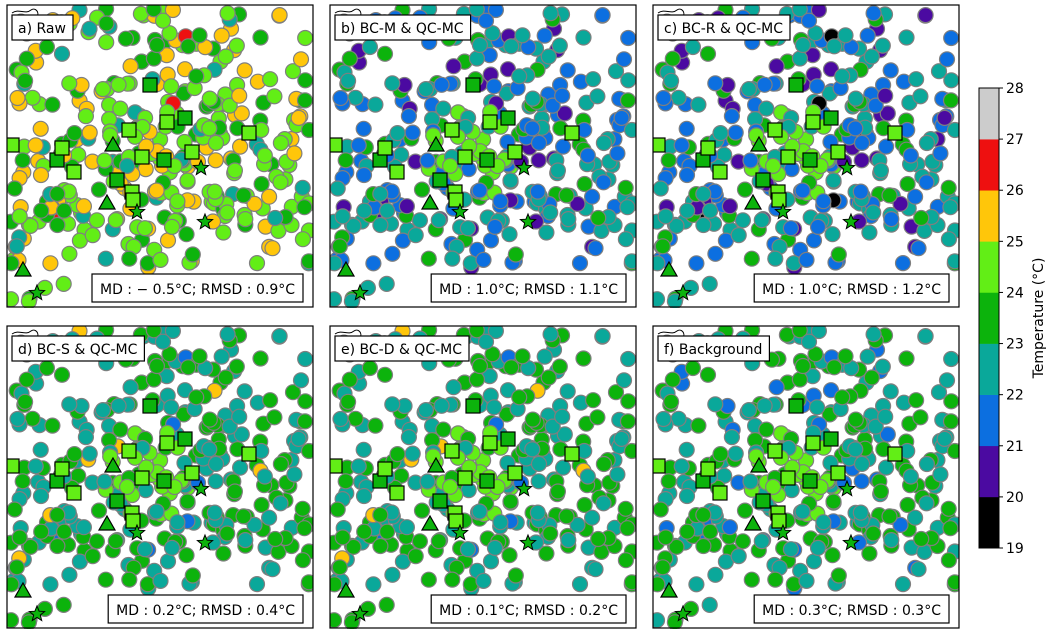 This screenshot has height=631, width=1047. What do you see at coordinates (753, 201) in the screenshot?
I see `reference-triangle` at bounding box center [753, 201].